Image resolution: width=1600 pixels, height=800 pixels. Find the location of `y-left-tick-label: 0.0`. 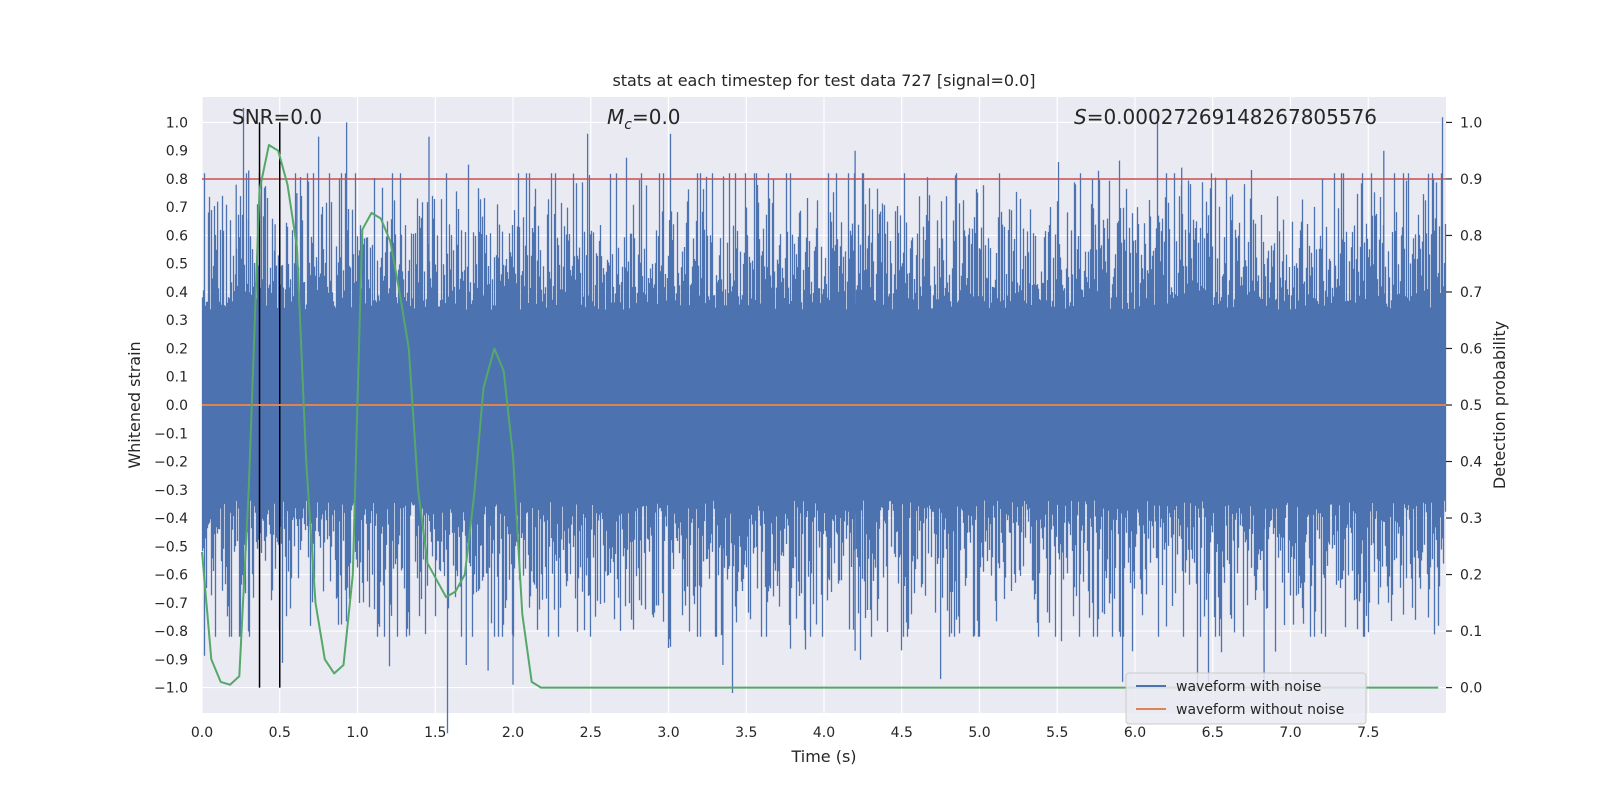

y-left-tick-label: 0.0 is located at coordinates (177, 406).